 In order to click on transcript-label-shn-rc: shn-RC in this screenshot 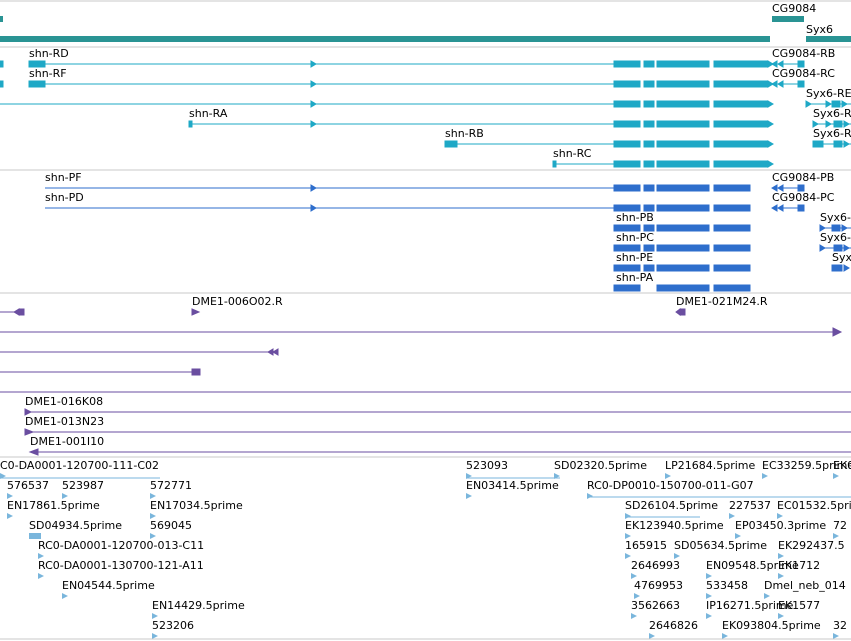, I will do `click(572, 153)`.